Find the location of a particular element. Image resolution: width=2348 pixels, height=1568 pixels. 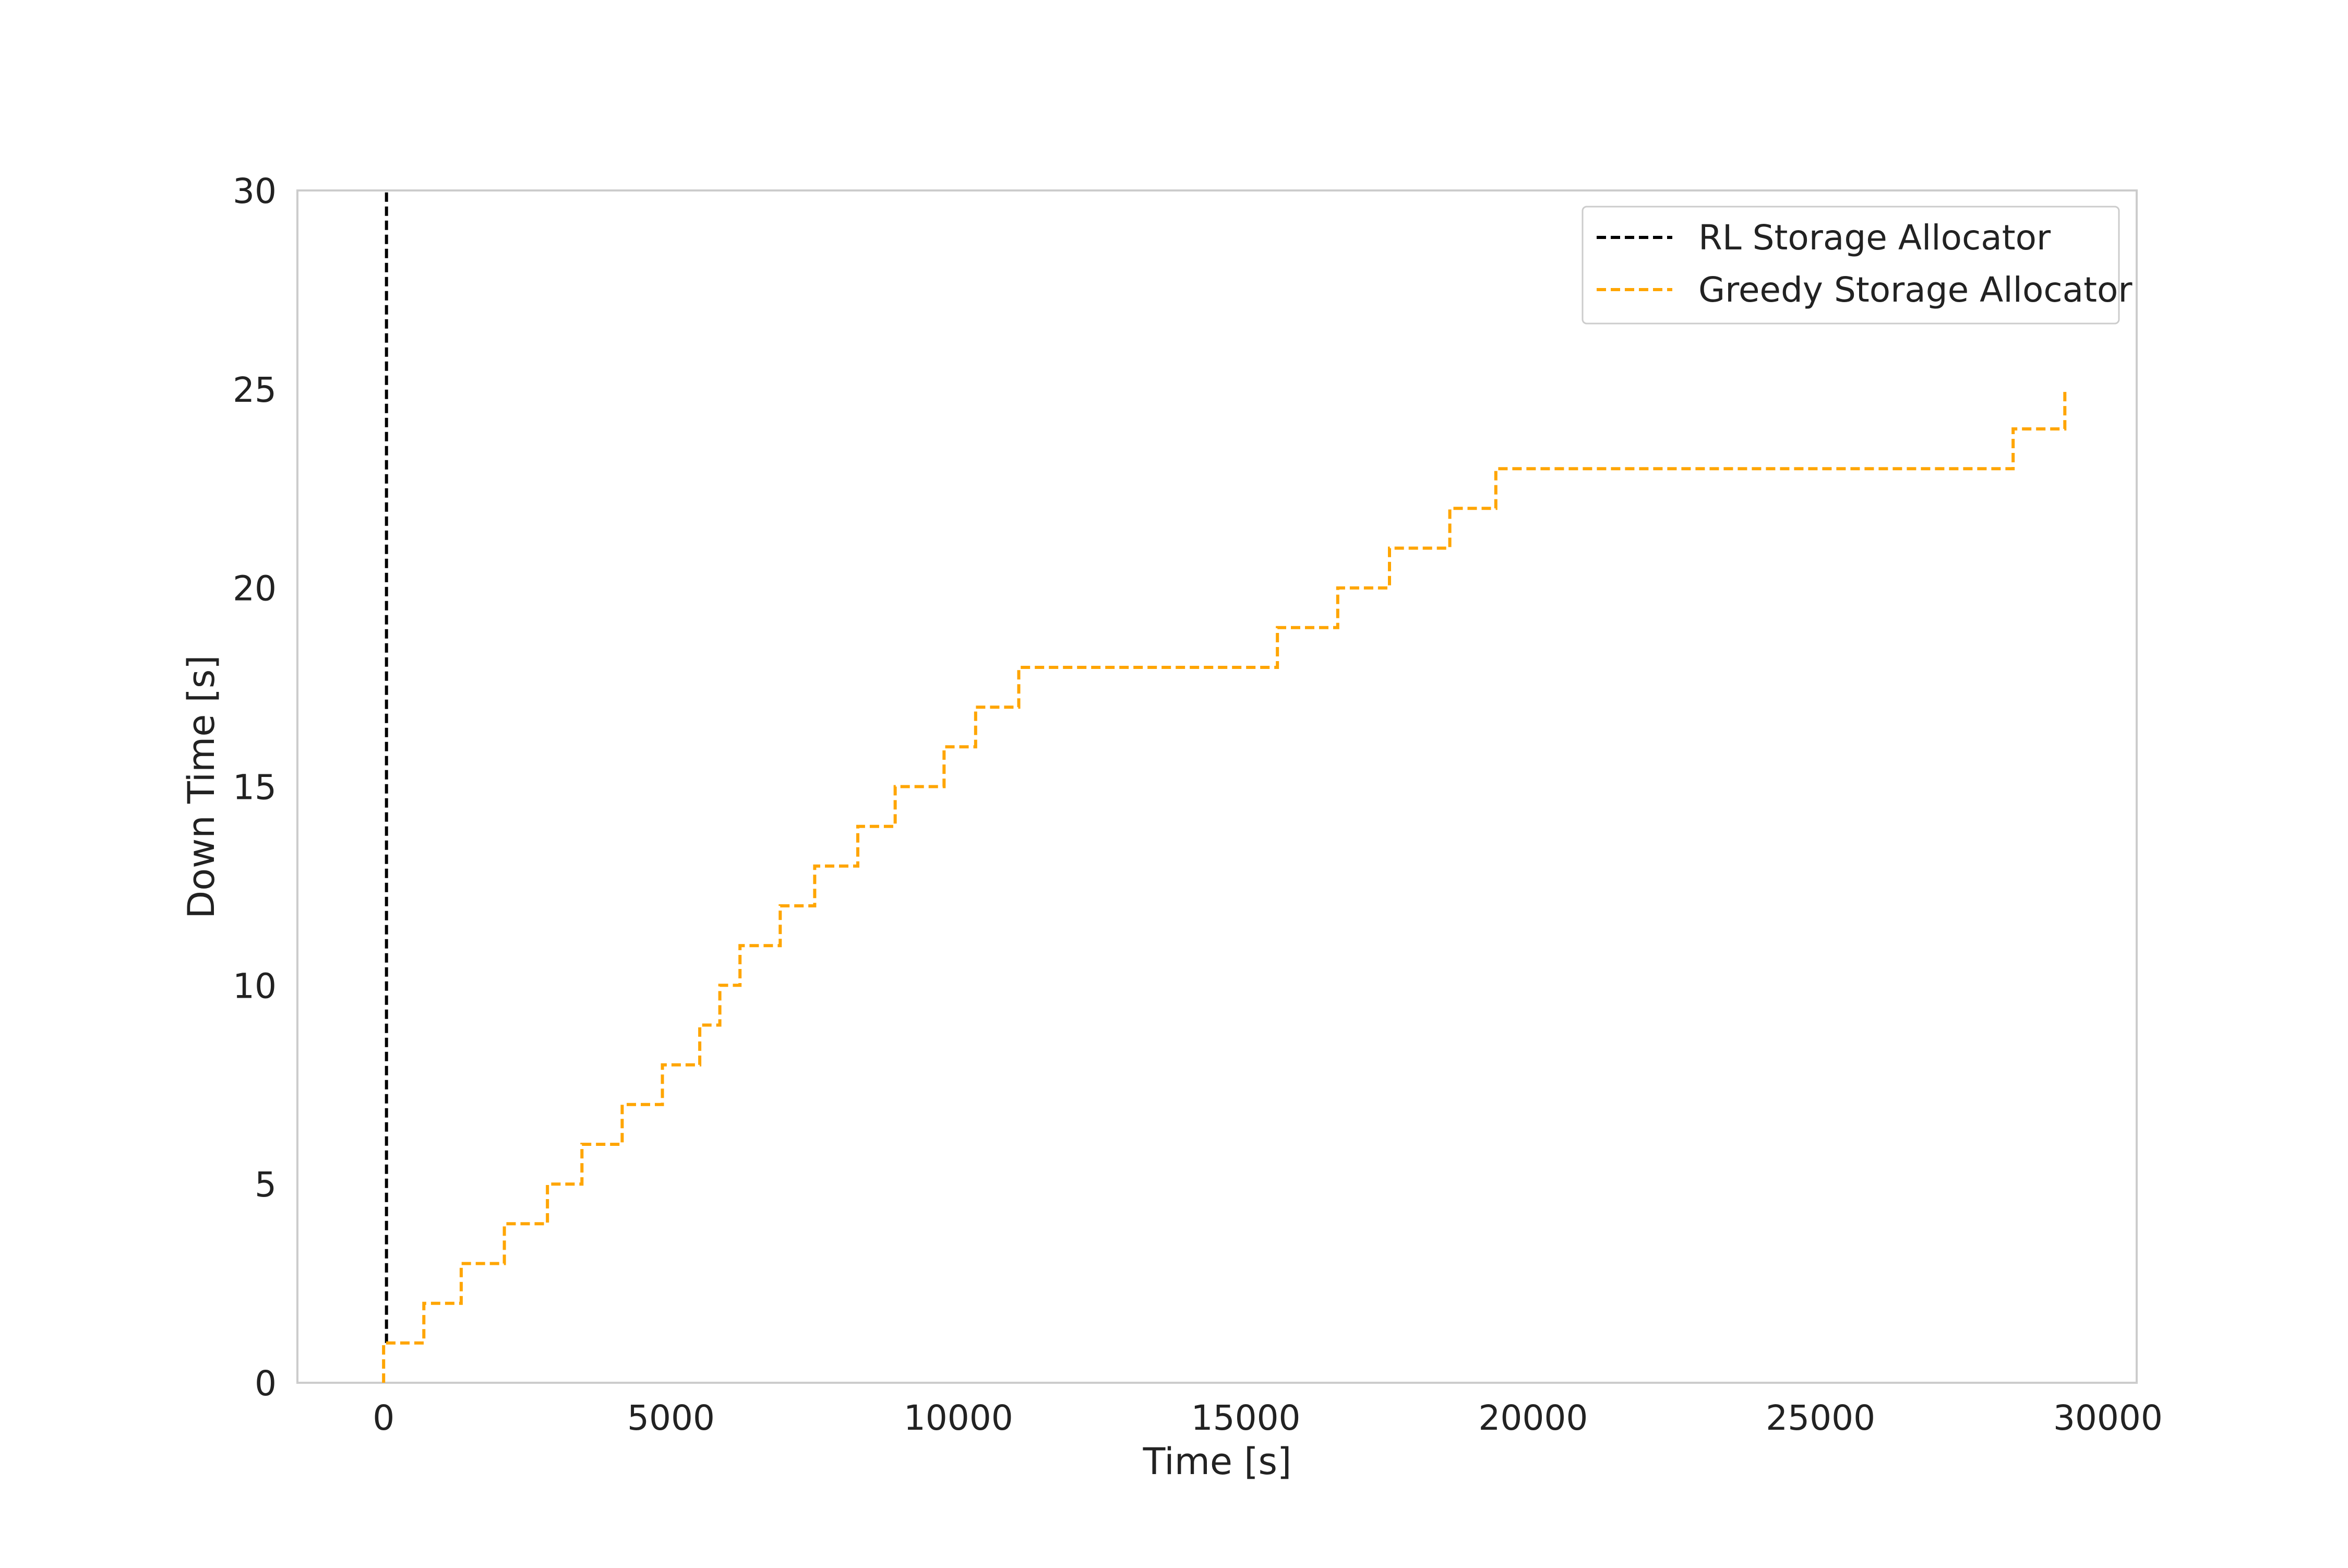

y-tick-label: 5 is located at coordinates (266, 1185).